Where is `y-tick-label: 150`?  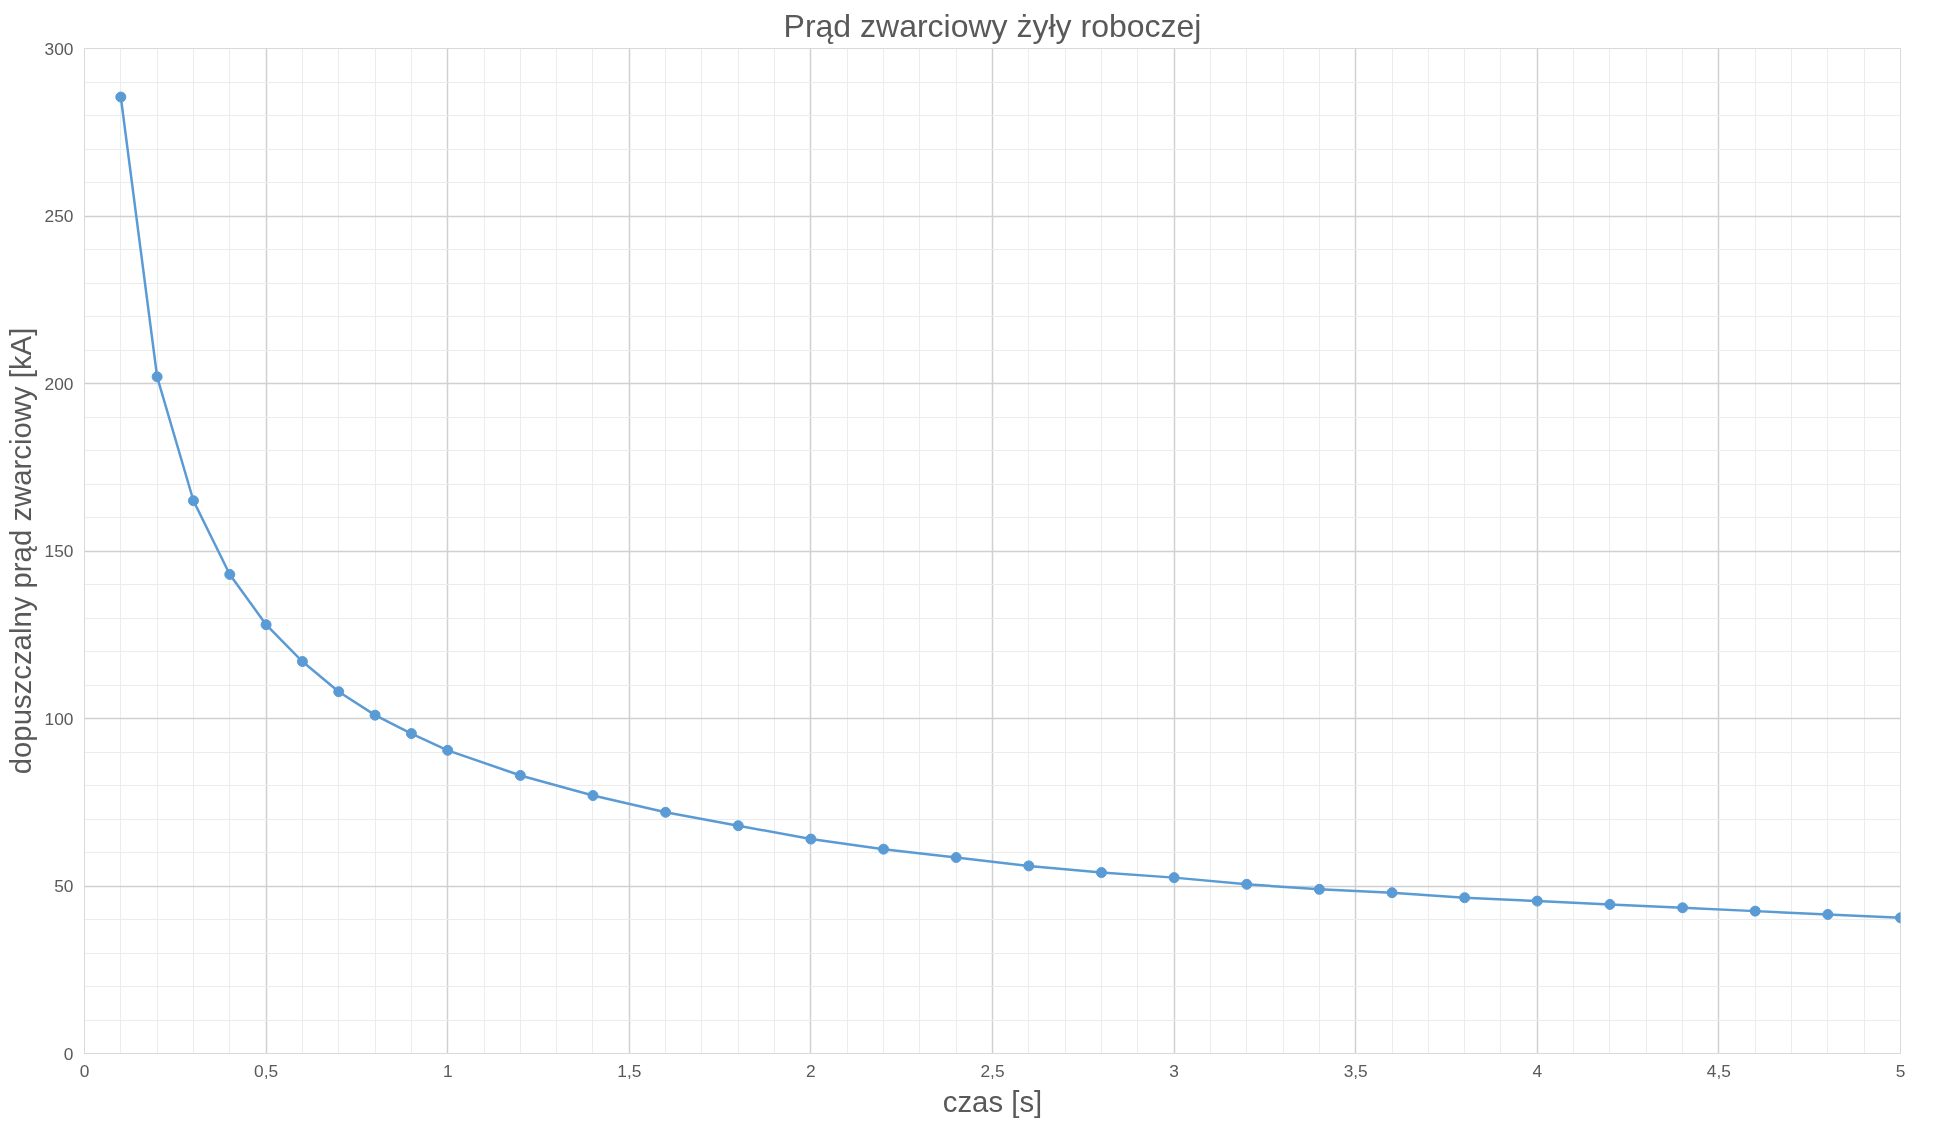 y-tick-label: 150 is located at coordinates (59, 551).